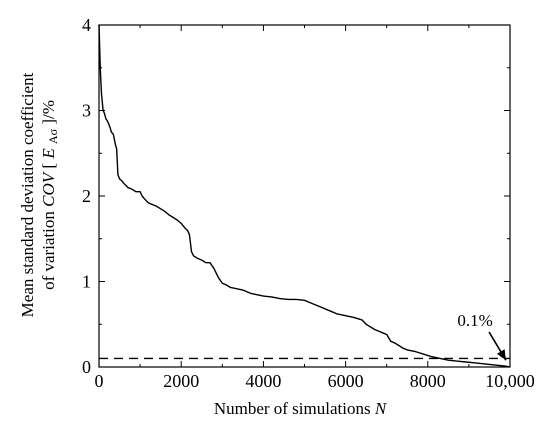  Describe the element at coordinates (474, 320) in the screenshot. I see `annotation-label: 0.1%` at that location.